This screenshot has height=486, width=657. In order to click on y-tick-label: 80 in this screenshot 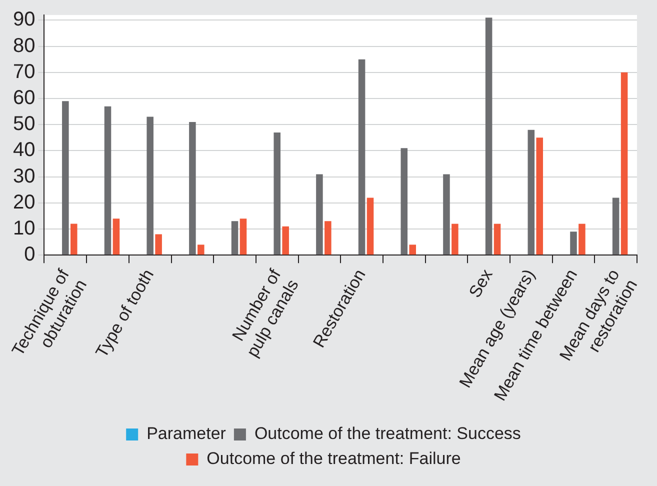, I will do `click(24, 45)`.